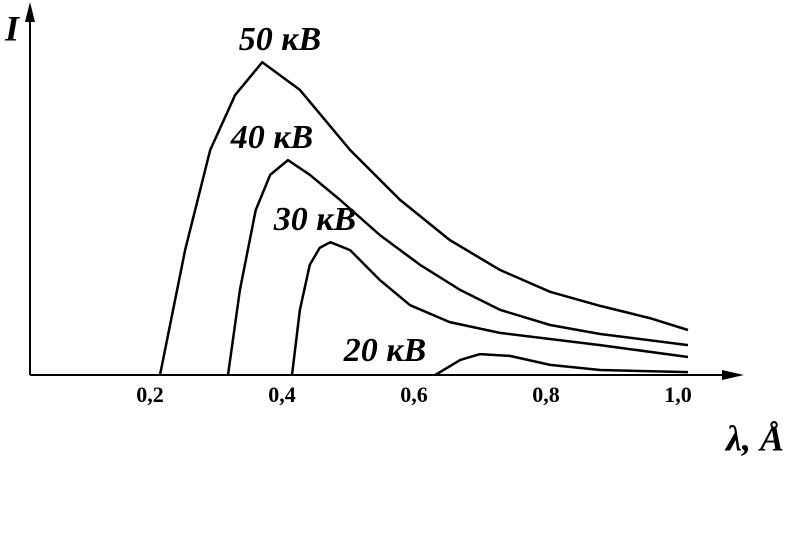 This screenshot has width=808, height=539. What do you see at coordinates (12, 28) in the screenshot?
I see `y-axis-label: I` at bounding box center [12, 28].